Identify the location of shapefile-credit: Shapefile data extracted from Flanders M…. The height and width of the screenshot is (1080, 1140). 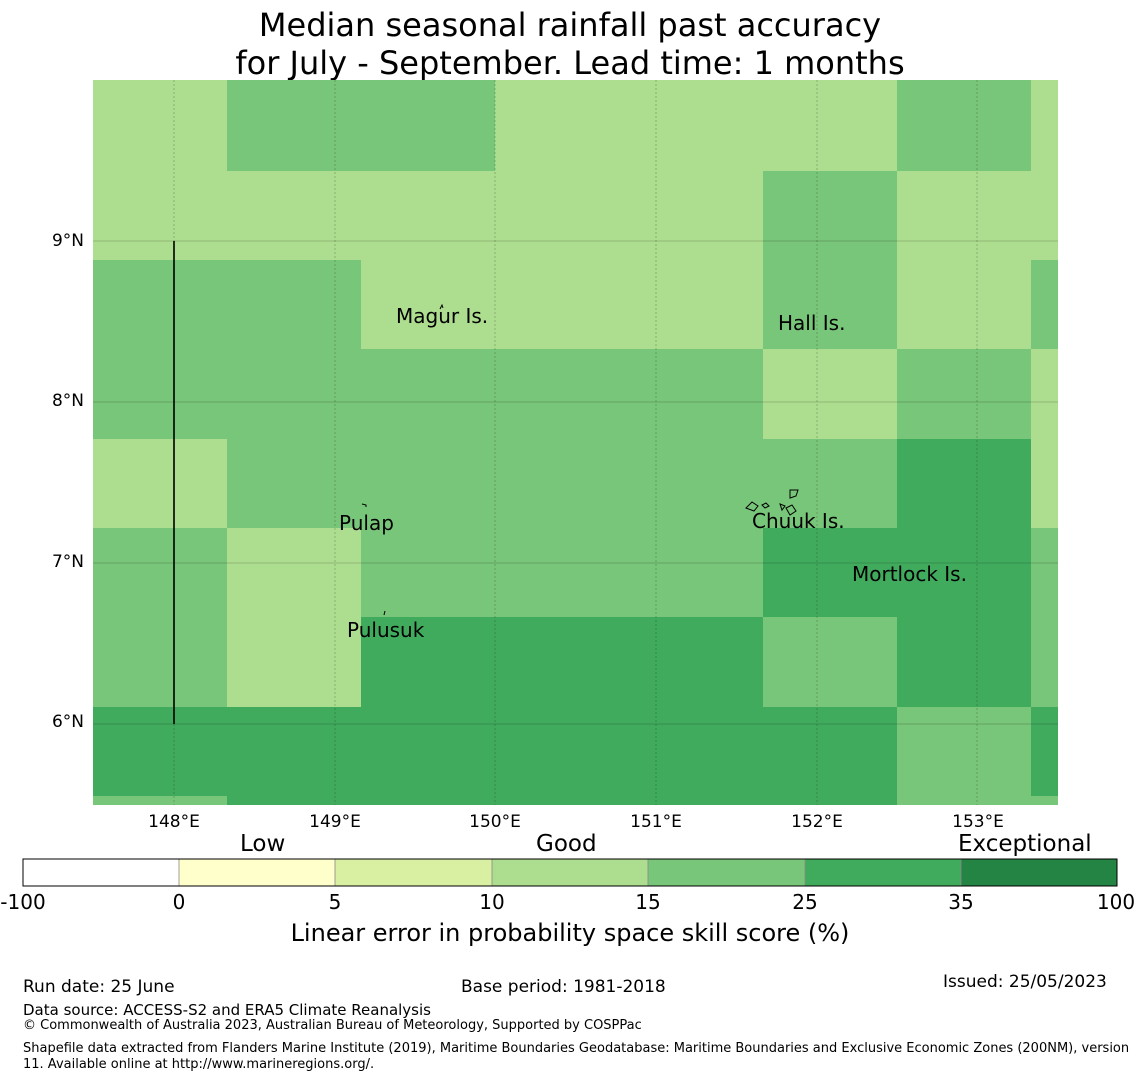
(576, 1056).